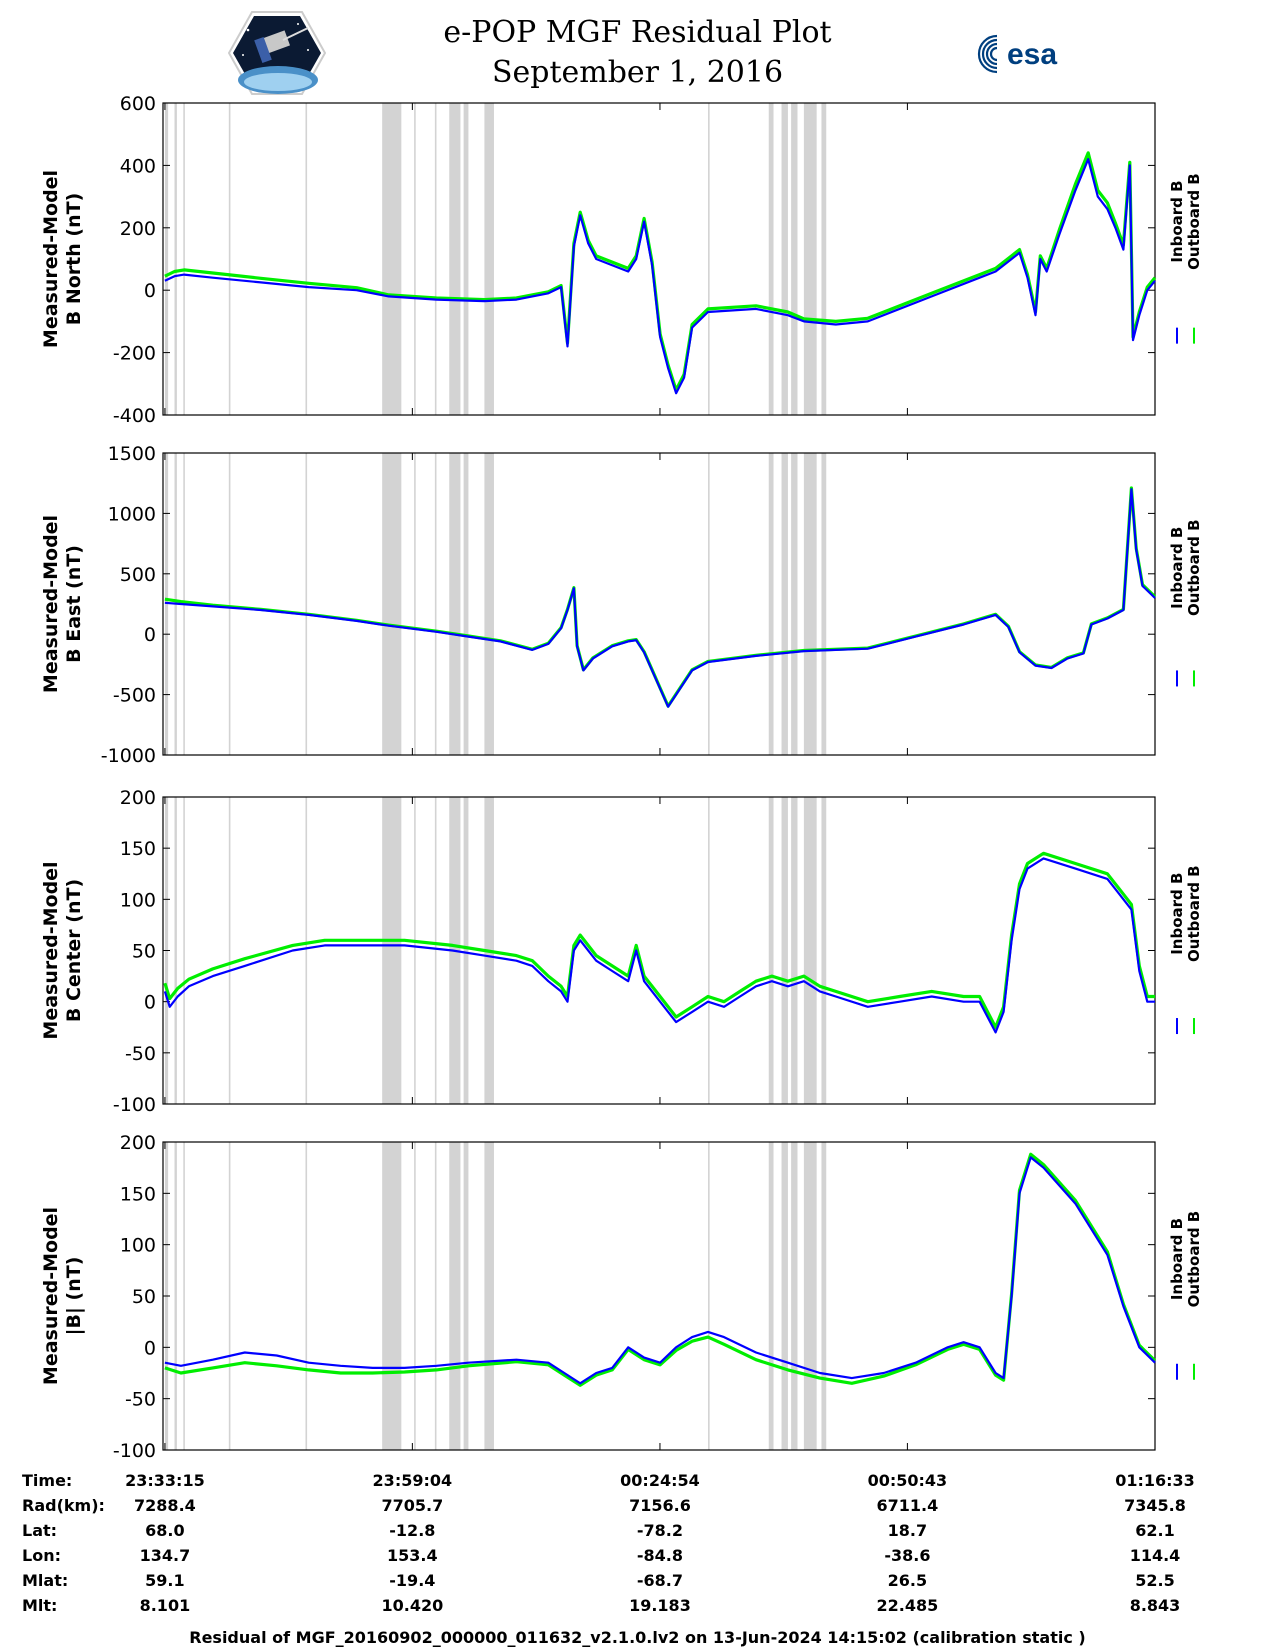  What do you see at coordinates (40, 1530) in the screenshot?
I see `info-row-label: Lat:` at bounding box center [40, 1530].